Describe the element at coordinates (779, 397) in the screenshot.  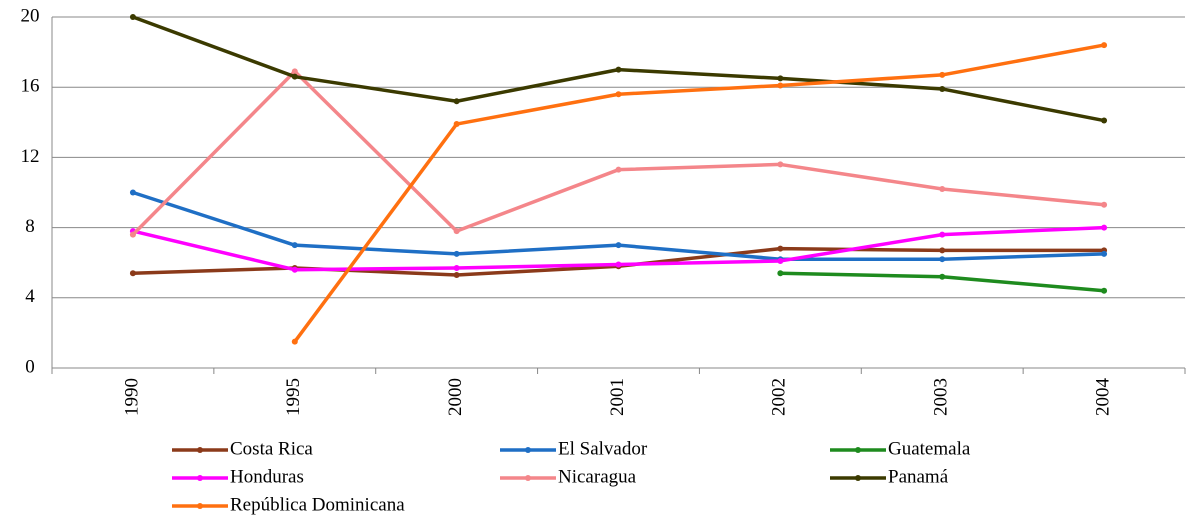
I see `x-tick-label: 2002` at that location.